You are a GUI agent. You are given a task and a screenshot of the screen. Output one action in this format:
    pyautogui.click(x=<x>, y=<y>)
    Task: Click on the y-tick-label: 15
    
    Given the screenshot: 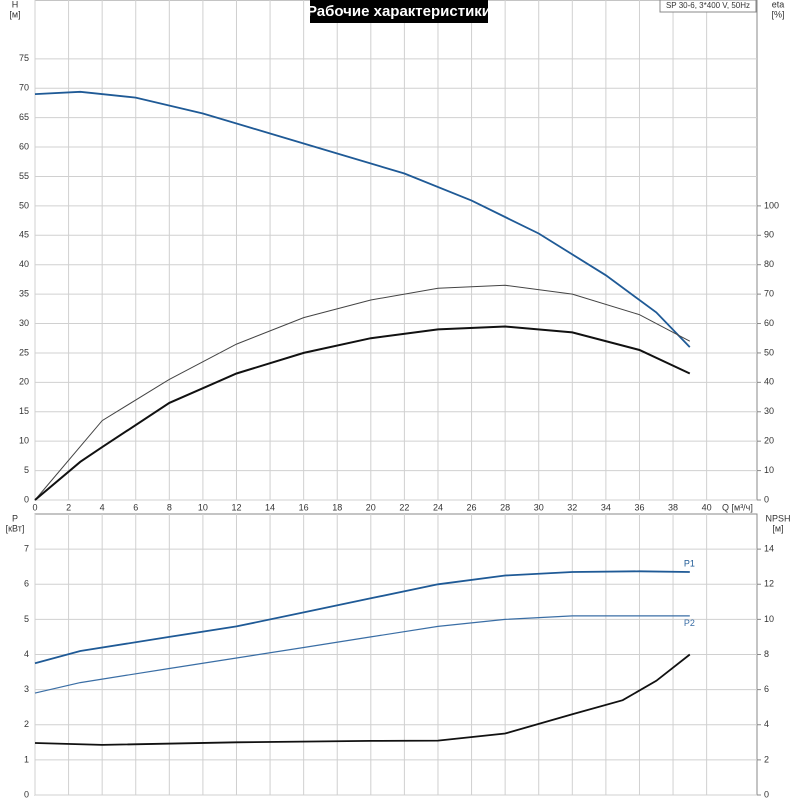 What is the action you would take?
    pyautogui.click(x=24, y=411)
    